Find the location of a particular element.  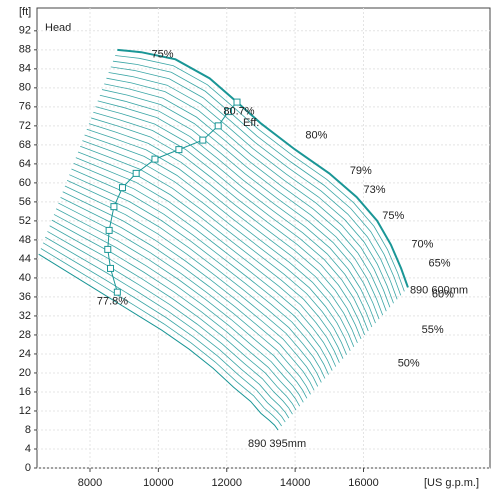

x-axis-label: [US g.p.m.] is located at coordinates (451, 483).